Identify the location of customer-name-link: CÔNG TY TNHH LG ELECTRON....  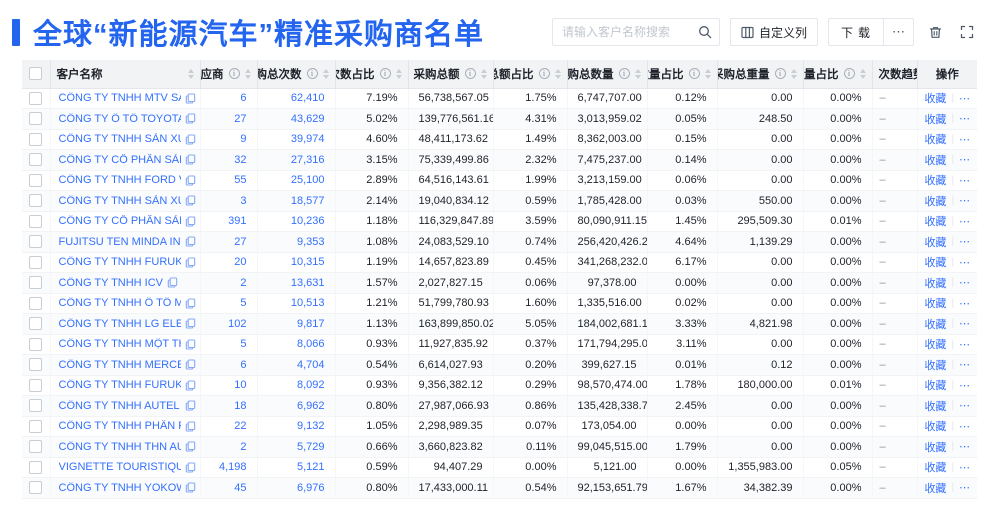
(119, 323).